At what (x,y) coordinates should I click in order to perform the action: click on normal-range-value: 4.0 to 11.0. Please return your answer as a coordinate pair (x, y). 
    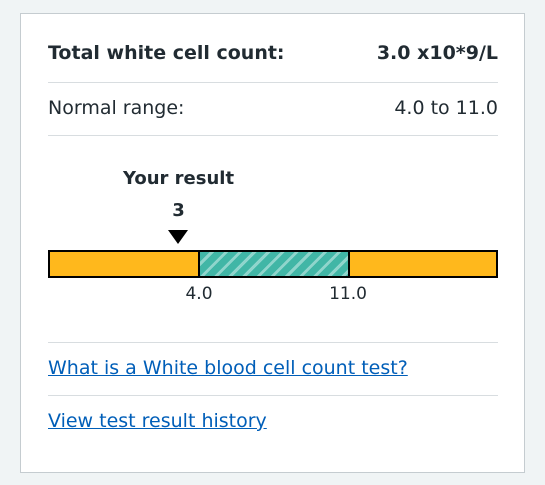
    Looking at the image, I should click on (446, 108).